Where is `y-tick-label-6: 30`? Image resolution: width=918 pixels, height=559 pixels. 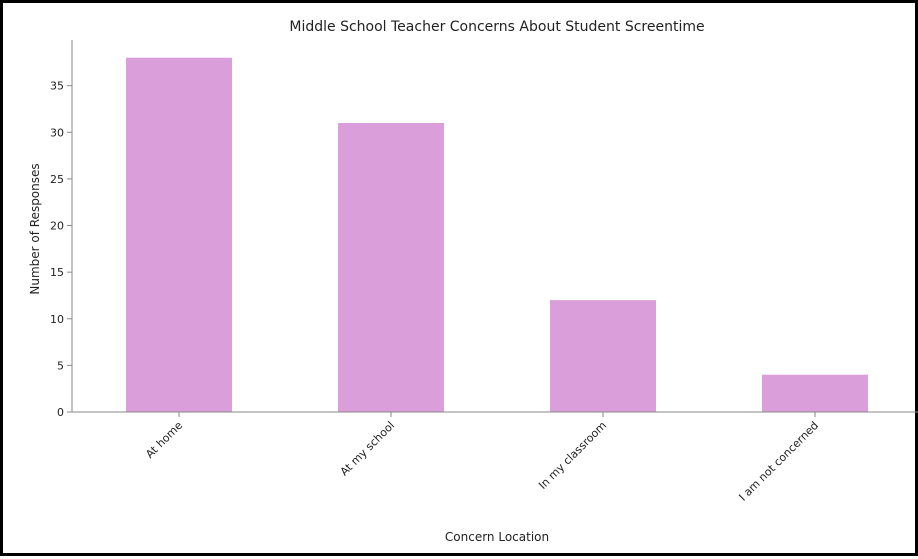 y-tick-label-6: 30 is located at coordinates (57, 132).